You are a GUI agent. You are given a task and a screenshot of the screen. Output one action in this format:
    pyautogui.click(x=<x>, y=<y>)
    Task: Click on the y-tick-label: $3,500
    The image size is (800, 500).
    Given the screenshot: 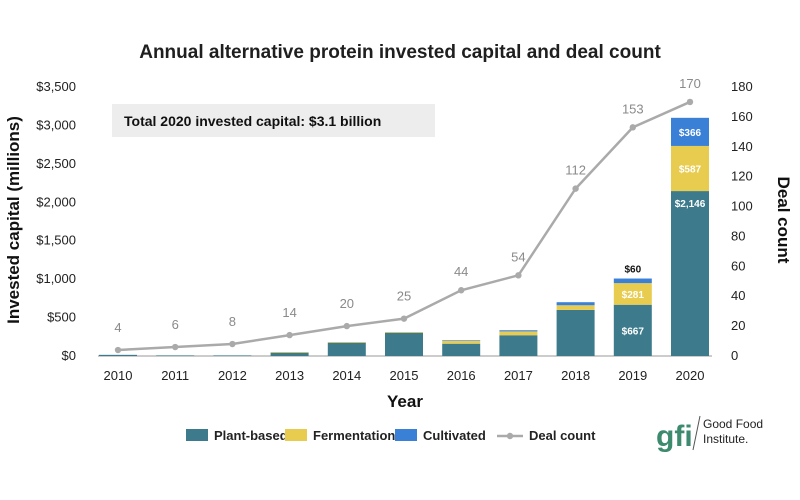 What is the action you would take?
    pyautogui.click(x=56, y=86)
    